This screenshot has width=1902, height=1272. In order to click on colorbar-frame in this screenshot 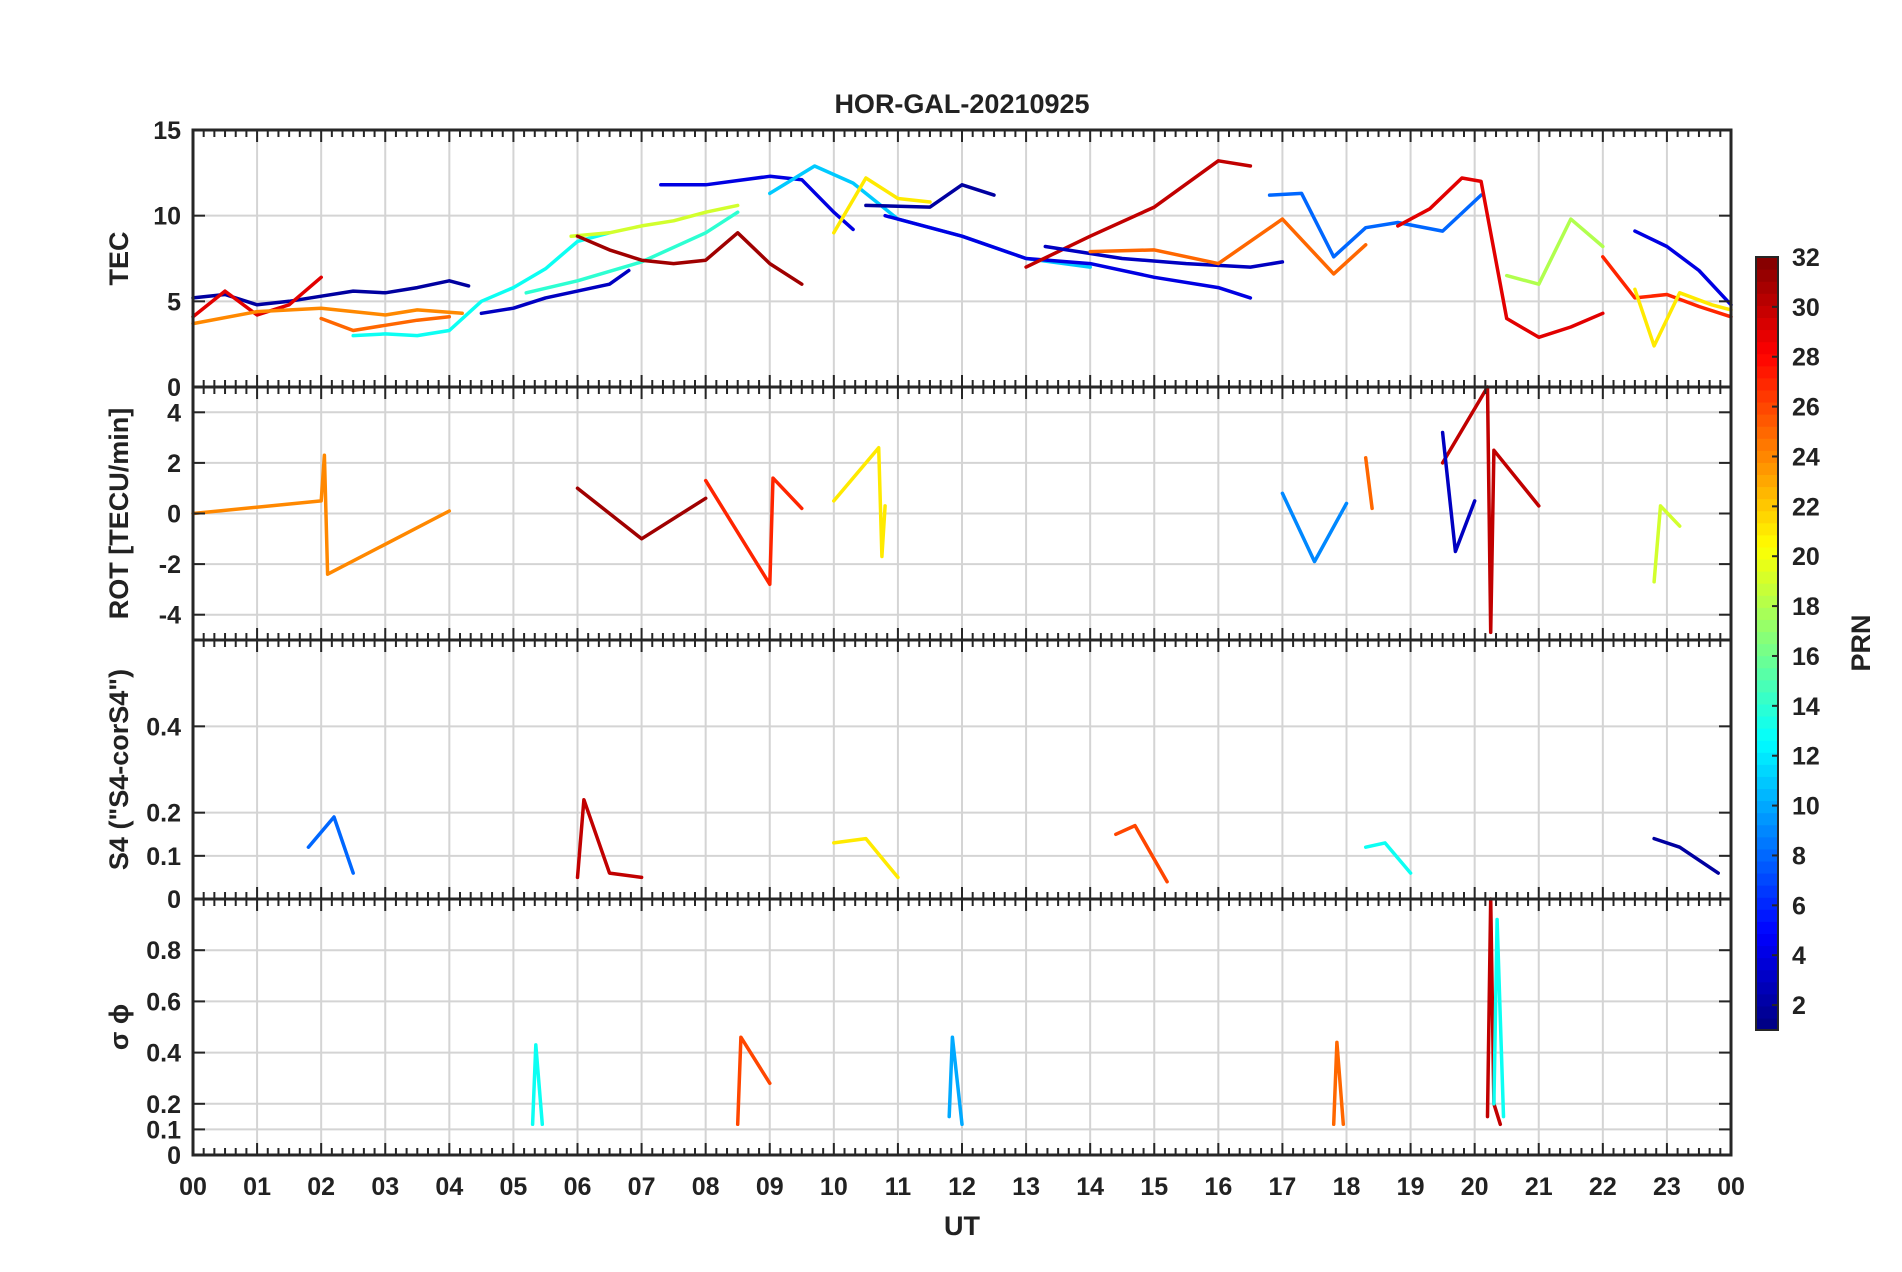, I will do `click(1767, 643)`.